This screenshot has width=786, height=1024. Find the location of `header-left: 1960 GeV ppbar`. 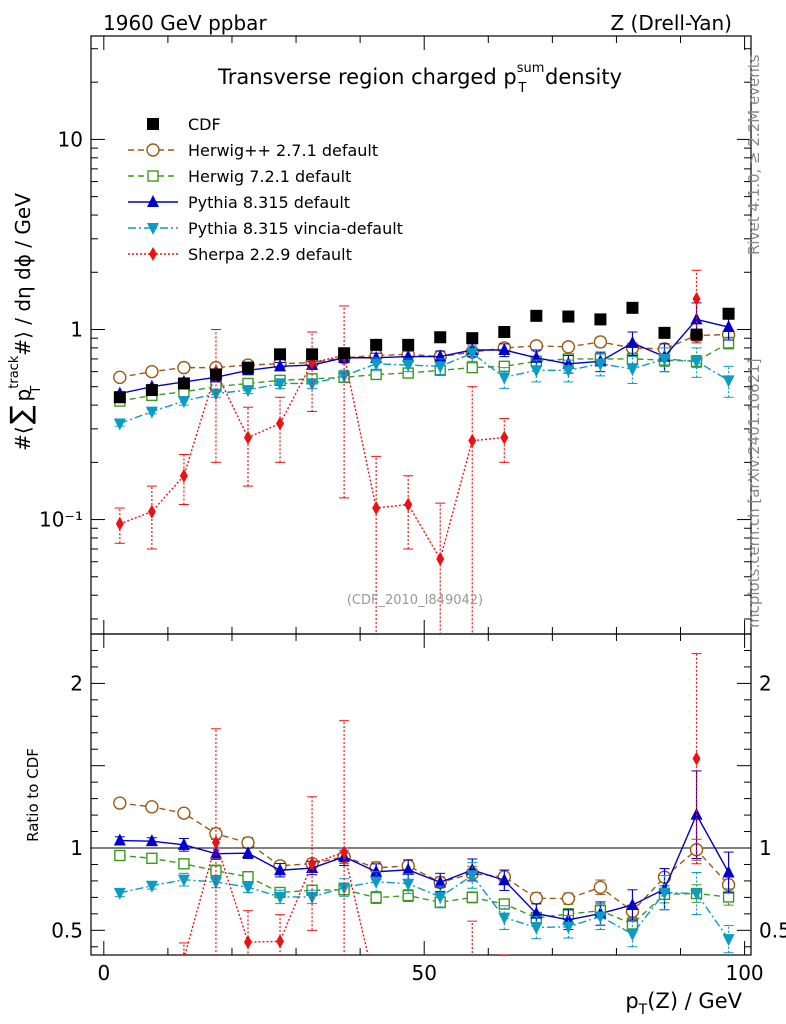

header-left: 1960 GeV ppbar is located at coordinates (185, 23).